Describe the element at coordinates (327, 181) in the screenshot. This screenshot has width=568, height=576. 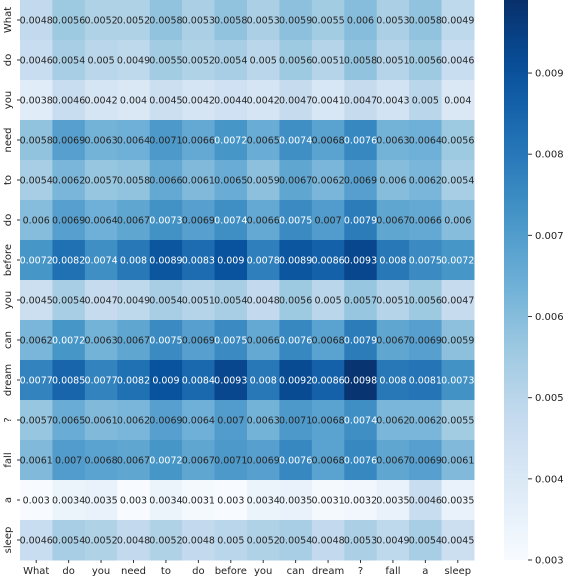
I see `cell-value-label: 0.0062` at that location.